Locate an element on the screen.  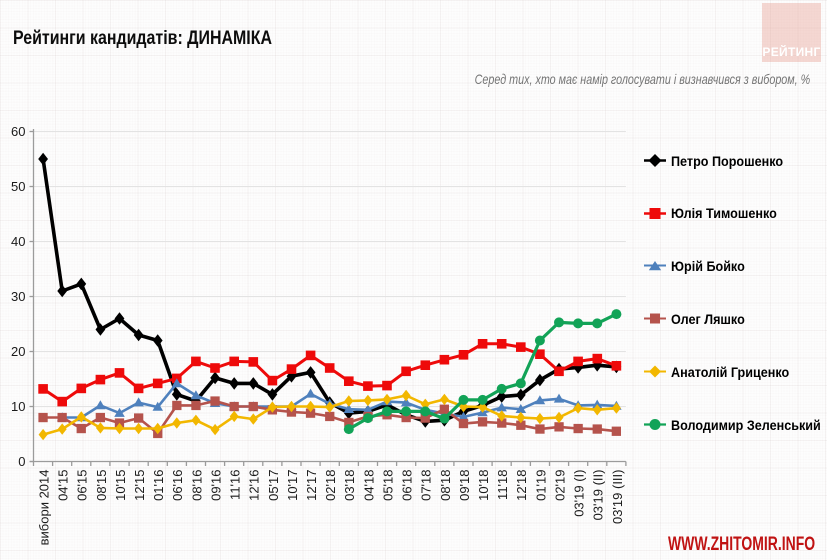
svg-text: 01'19 is located at coordinates (540, 485).